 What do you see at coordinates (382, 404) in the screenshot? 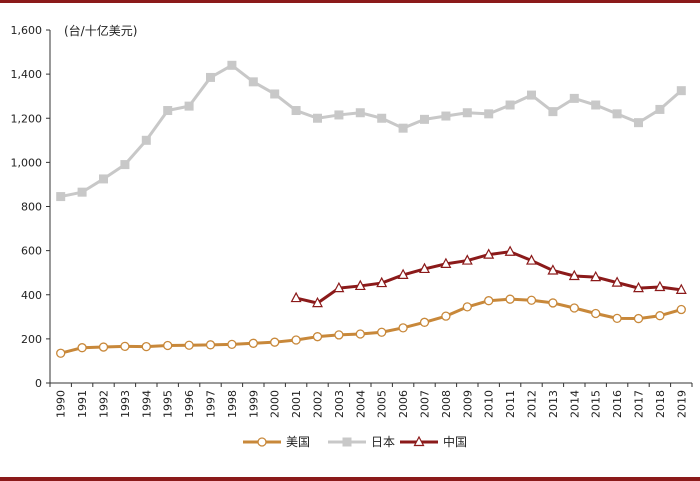
I see `x-tick-label: 2005` at bounding box center [382, 404].